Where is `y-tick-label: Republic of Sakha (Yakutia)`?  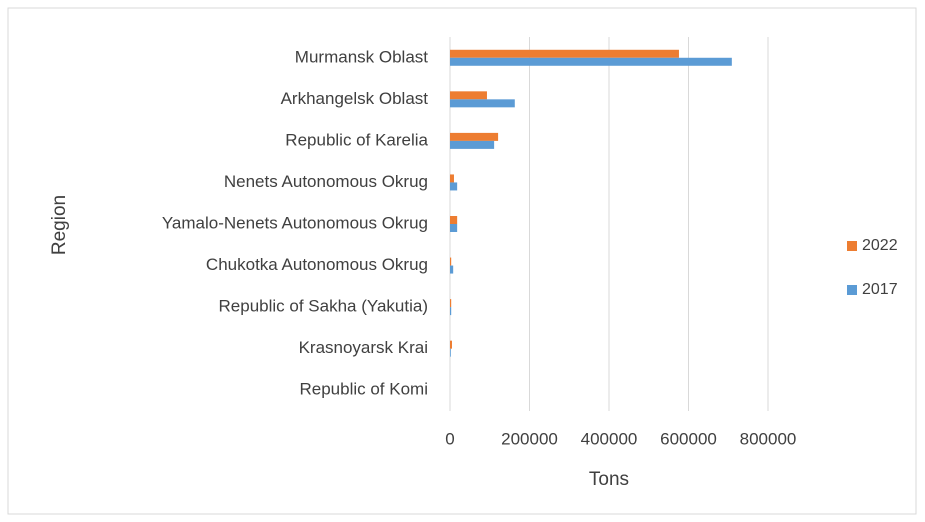
y-tick-label: Republic of Sakha (Yakutia) is located at coordinates (323, 306).